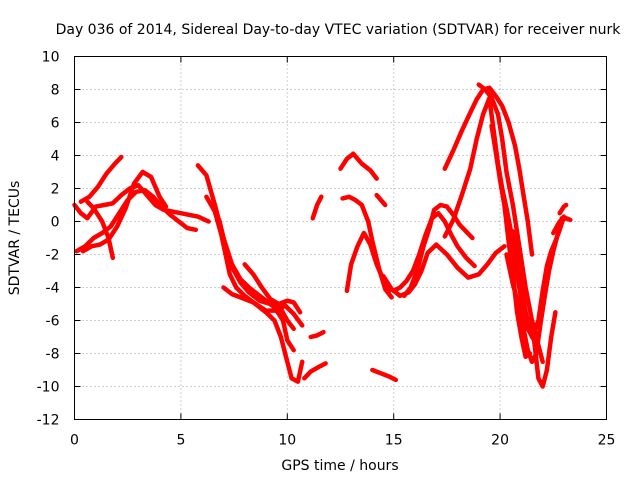 The width and height of the screenshot is (640, 480). What do you see at coordinates (607, 441) in the screenshot?
I see `x-tick-label: 25` at bounding box center [607, 441].